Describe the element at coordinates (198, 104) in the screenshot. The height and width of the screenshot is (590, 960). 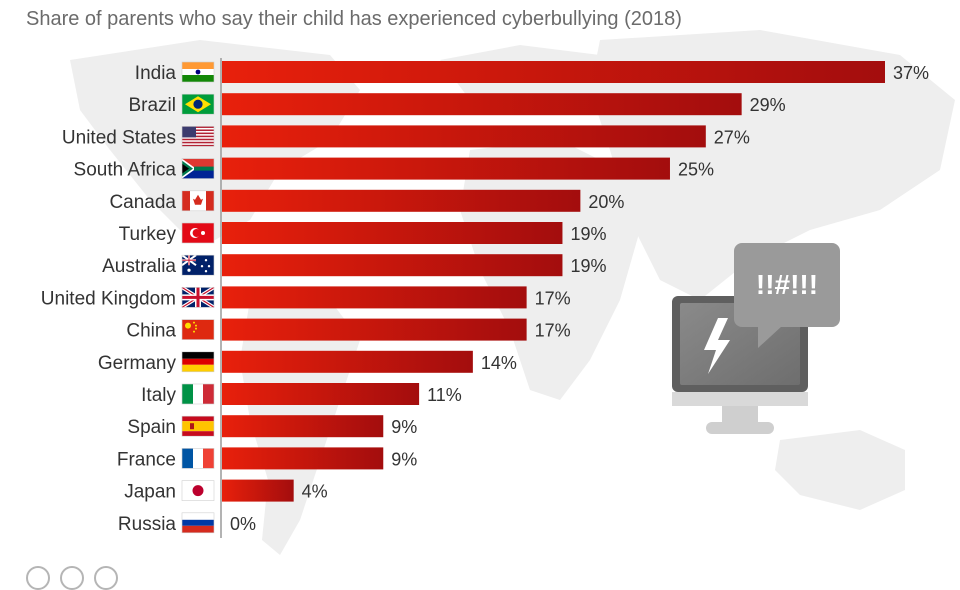
I see `brazil-flag-icon` at that location.